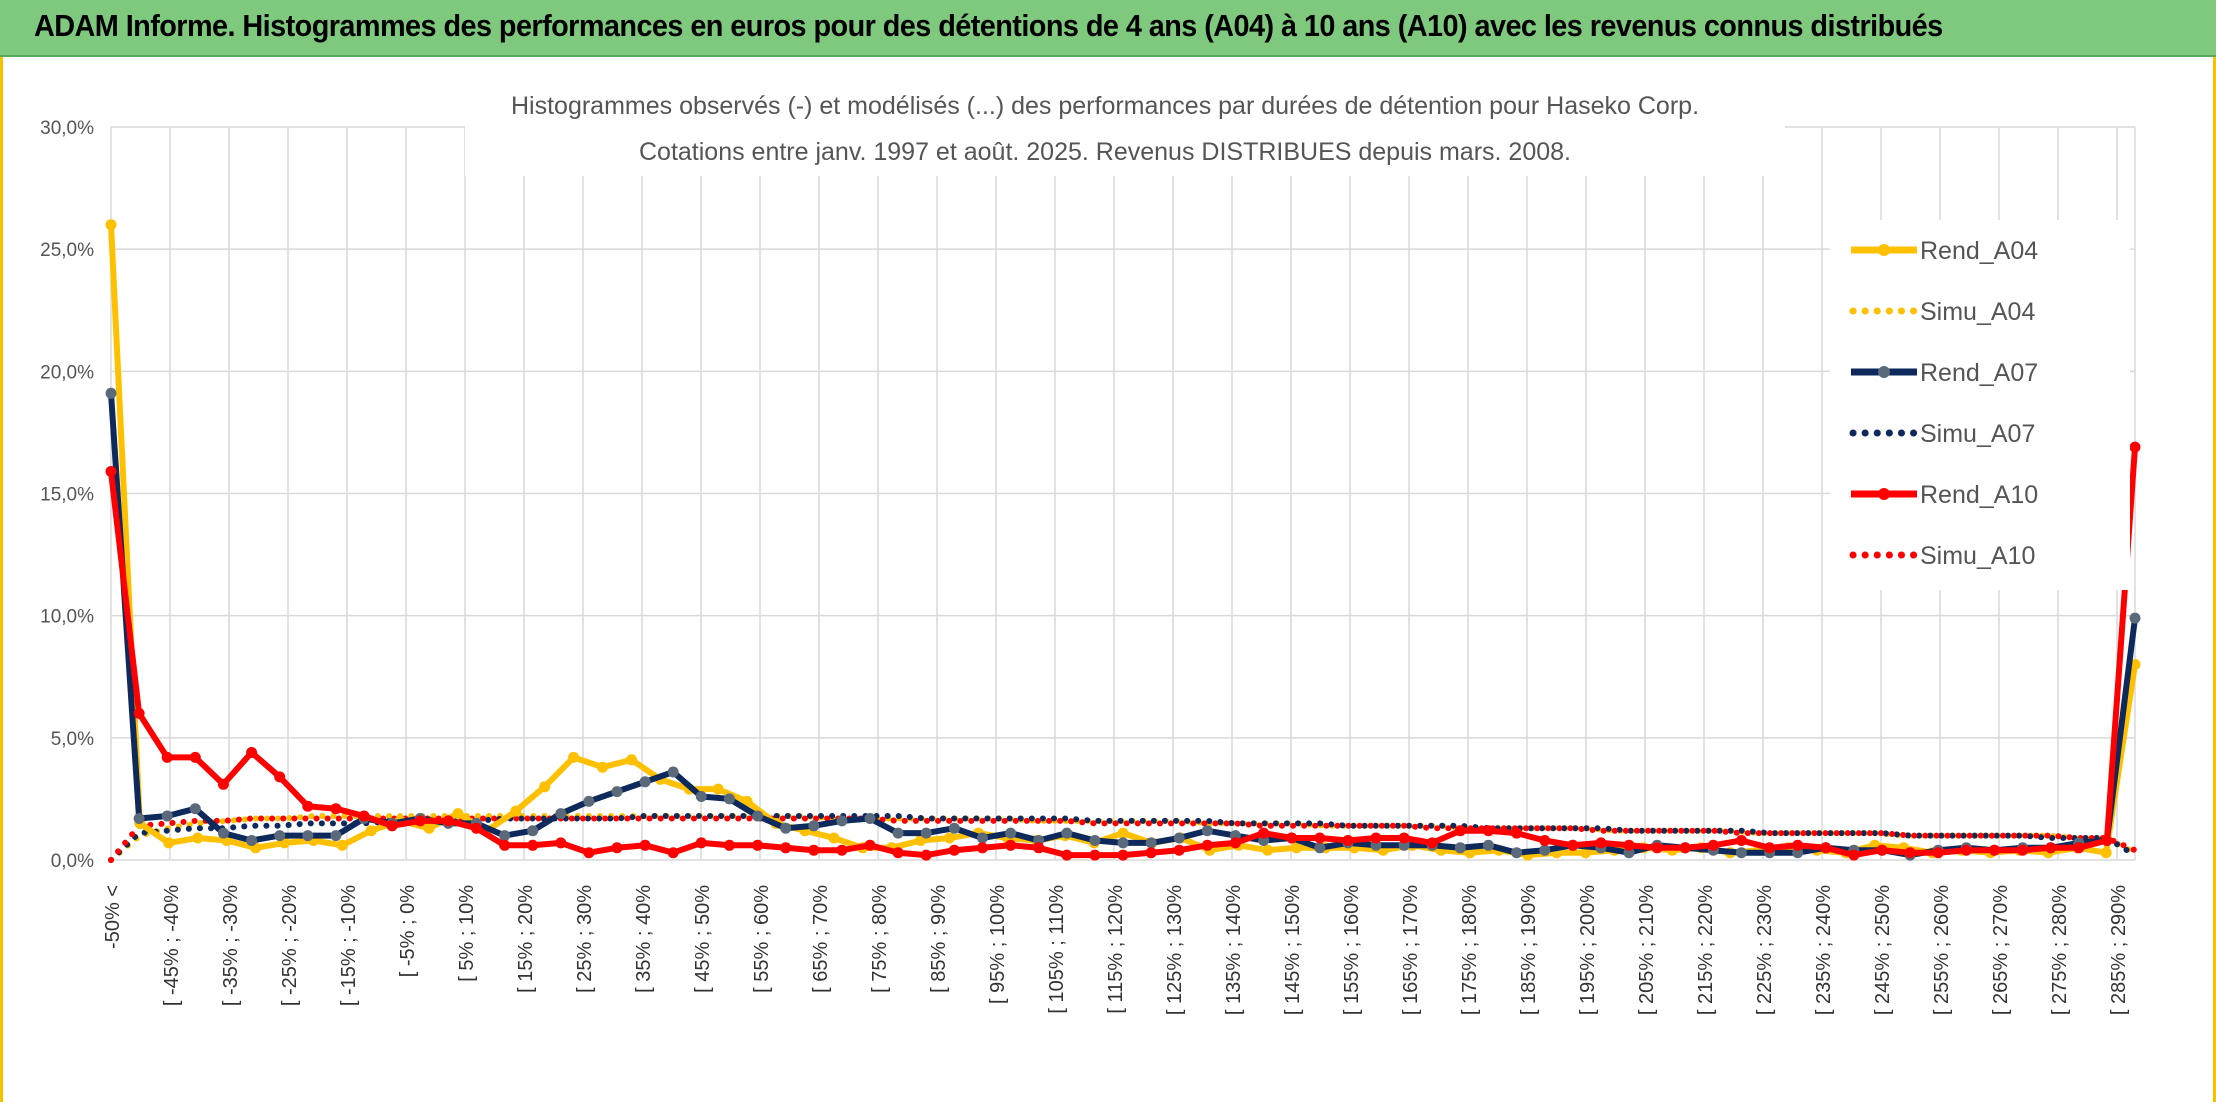  Describe the element at coordinates (1980, 405) in the screenshot. I see `legend-background` at that location.